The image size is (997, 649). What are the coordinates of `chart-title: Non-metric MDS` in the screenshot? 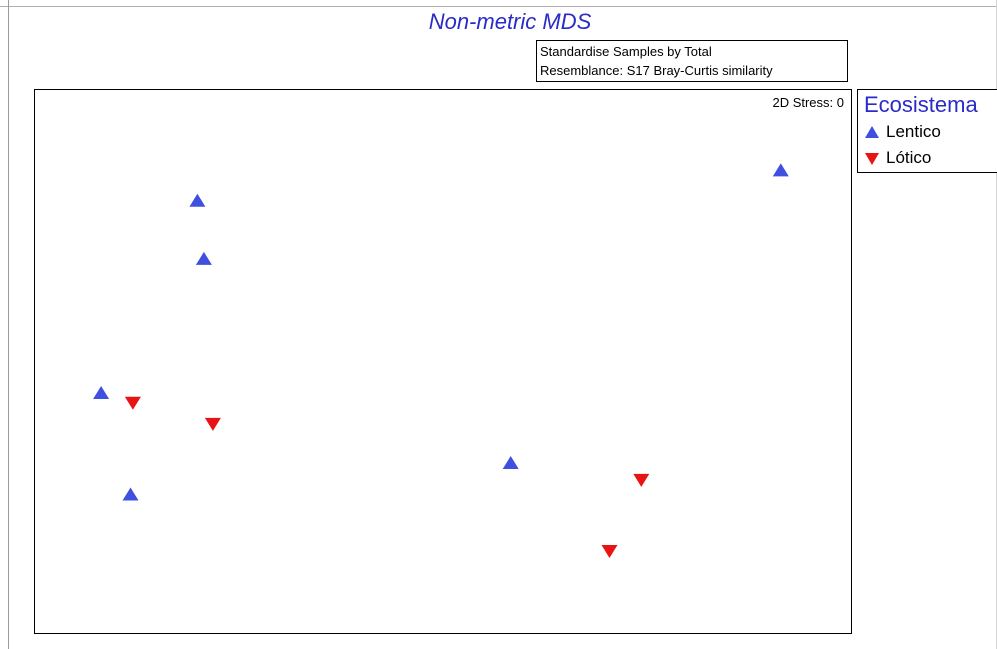 It's located at (510, 21).